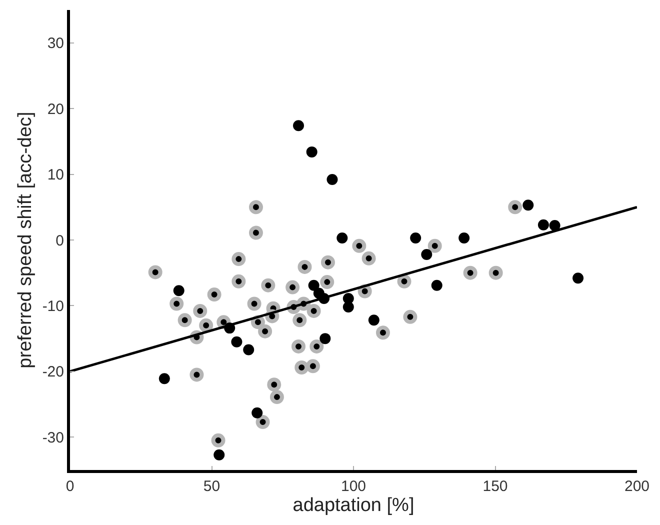  What do you see at coordinates (55, 175) in the screenshot?
I see `y-tick-label: 10` at bounding box center [55, 175].